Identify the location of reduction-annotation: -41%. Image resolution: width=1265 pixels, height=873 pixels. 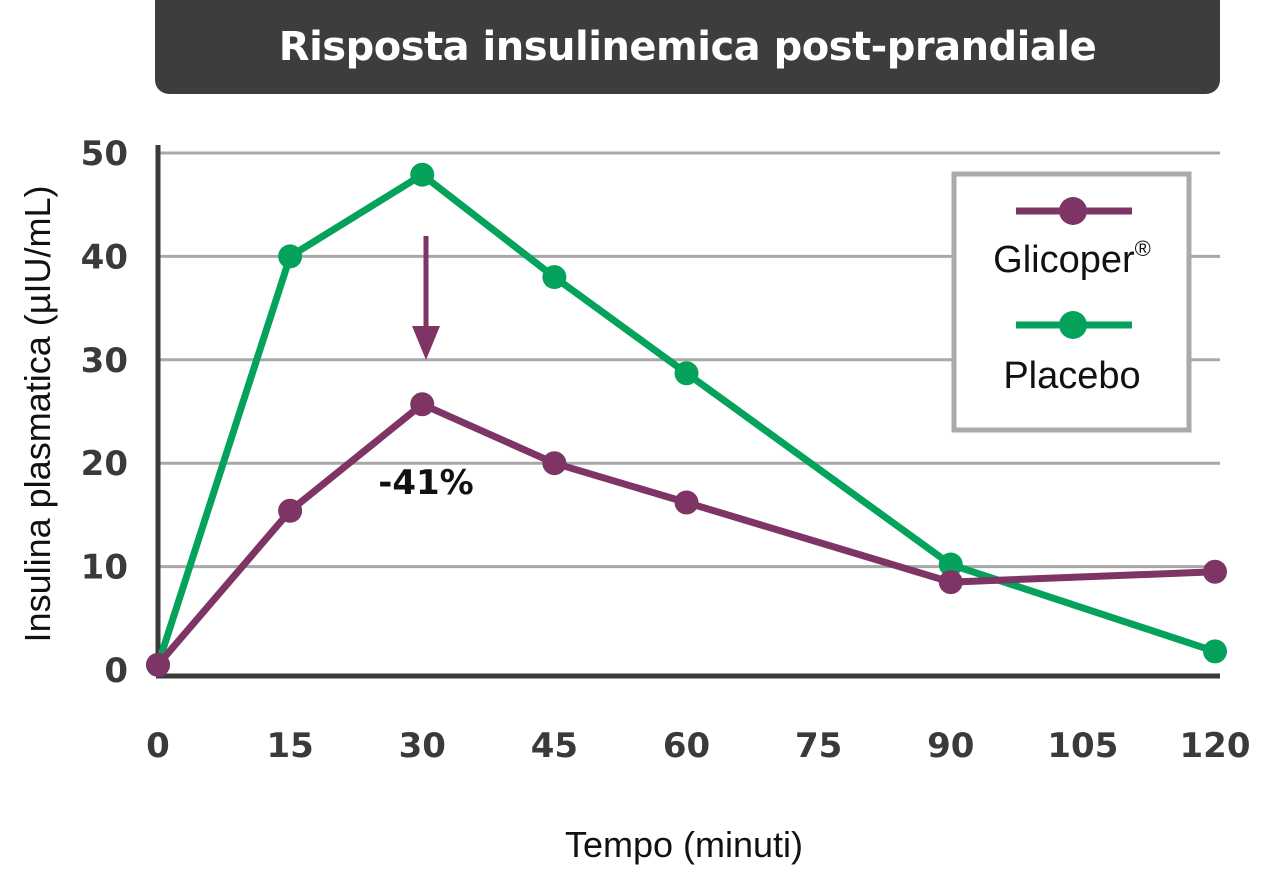
(426, 483).